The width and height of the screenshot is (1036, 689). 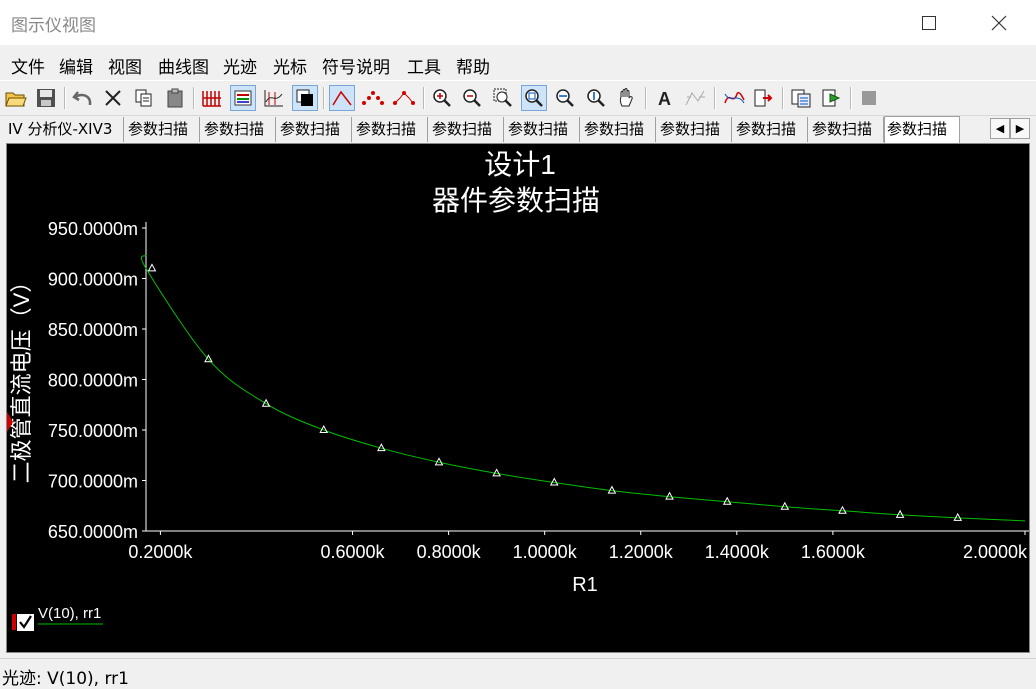 What do you see at coordinates (619, 129) in the screenshot?
I see `tab-param-sweep-7: 参数扫描` at bounding box center [619, 129].